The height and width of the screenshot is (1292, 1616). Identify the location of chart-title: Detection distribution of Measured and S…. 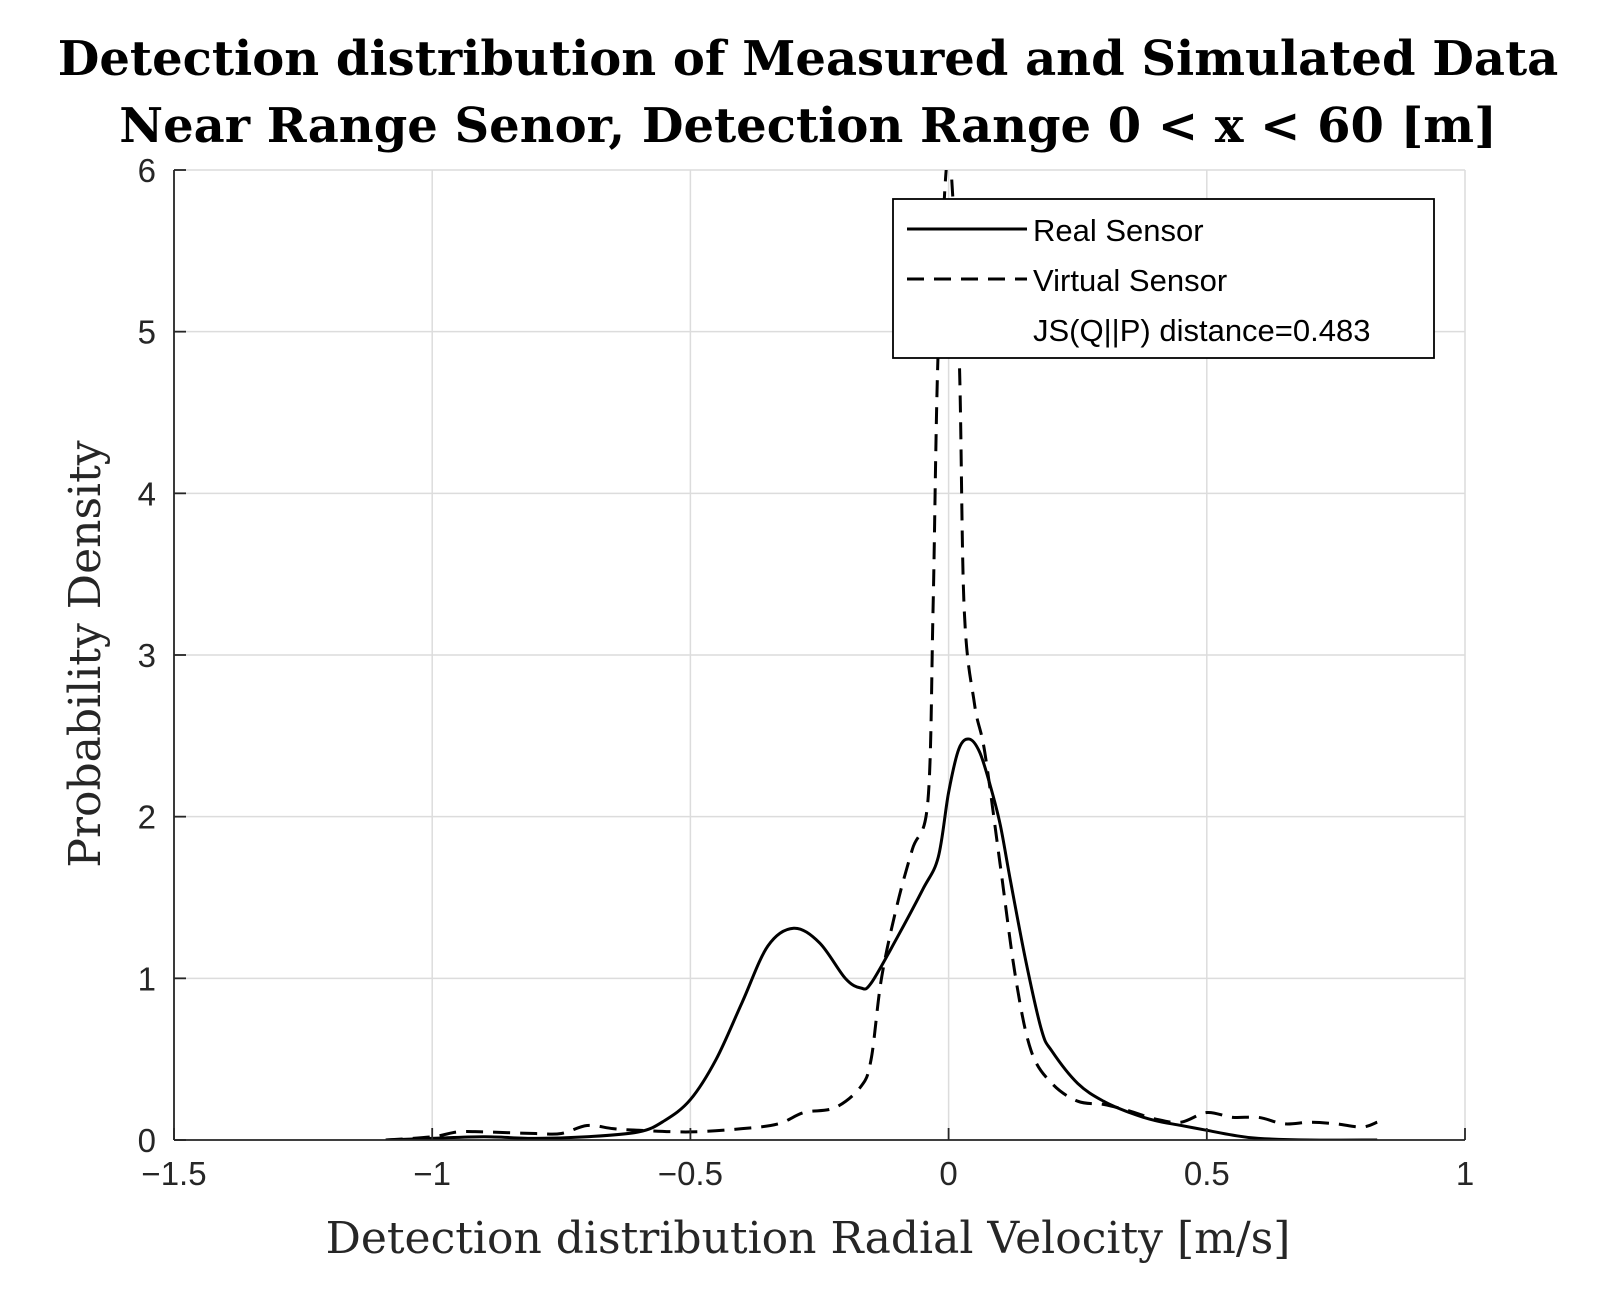
(808, 59).